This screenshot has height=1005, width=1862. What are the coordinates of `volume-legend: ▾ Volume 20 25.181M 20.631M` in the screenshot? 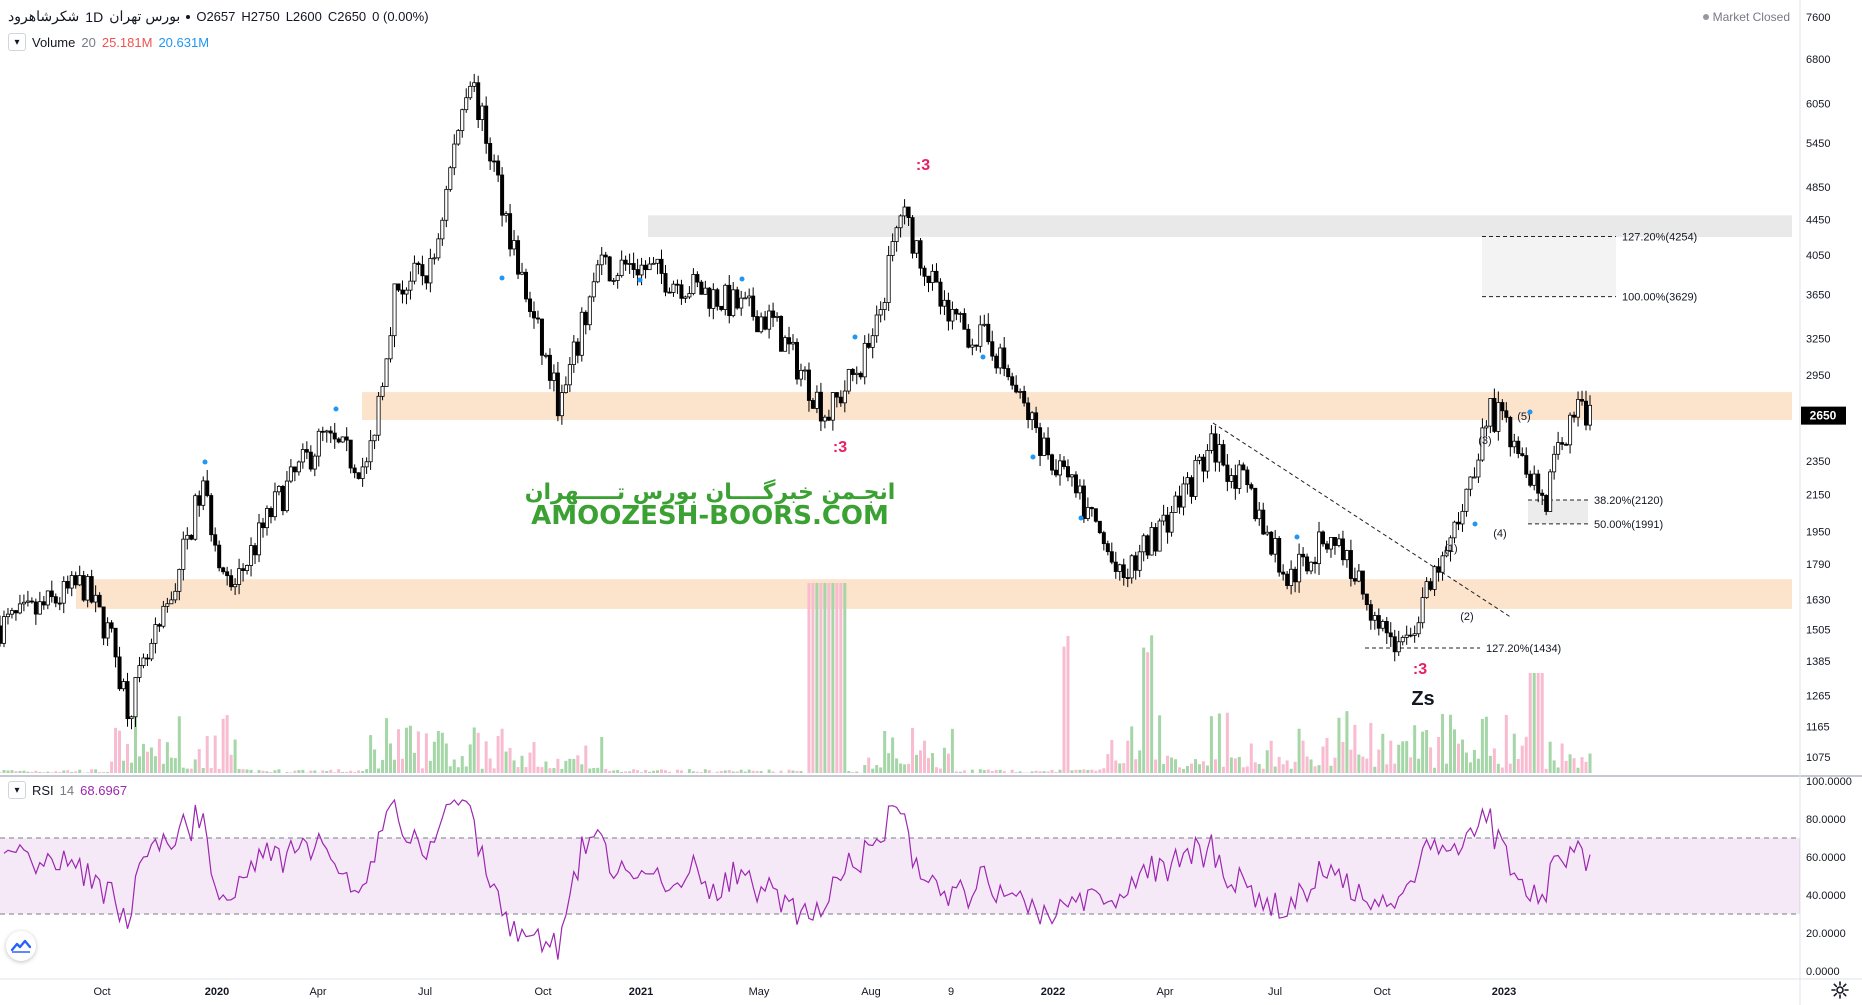 It's located at (108, 42).